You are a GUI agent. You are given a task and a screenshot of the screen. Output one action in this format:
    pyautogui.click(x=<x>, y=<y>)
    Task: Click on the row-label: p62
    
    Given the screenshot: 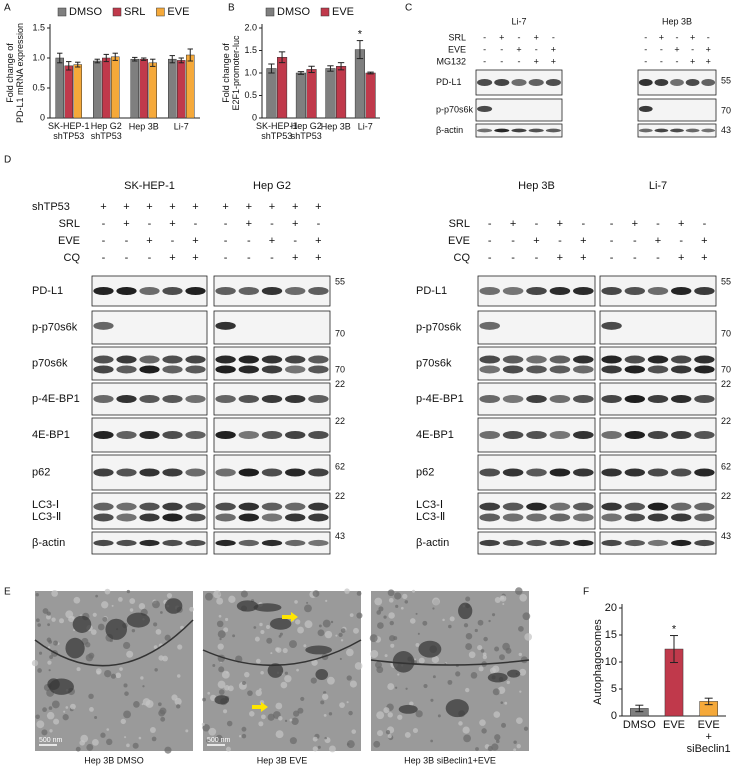 What is the action you would take?
    pyautogui.click(x=41, y=472)
    